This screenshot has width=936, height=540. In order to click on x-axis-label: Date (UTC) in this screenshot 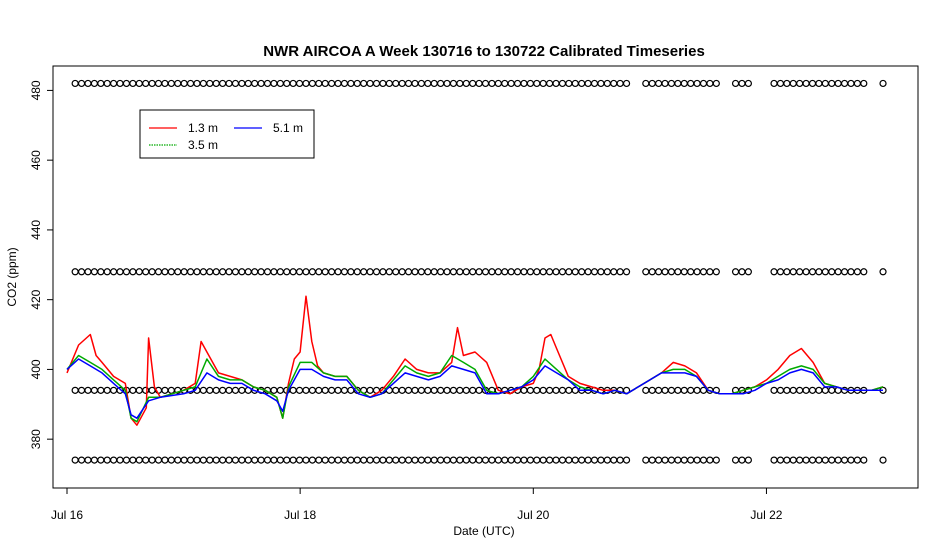, I will do `click(483, 531)`.